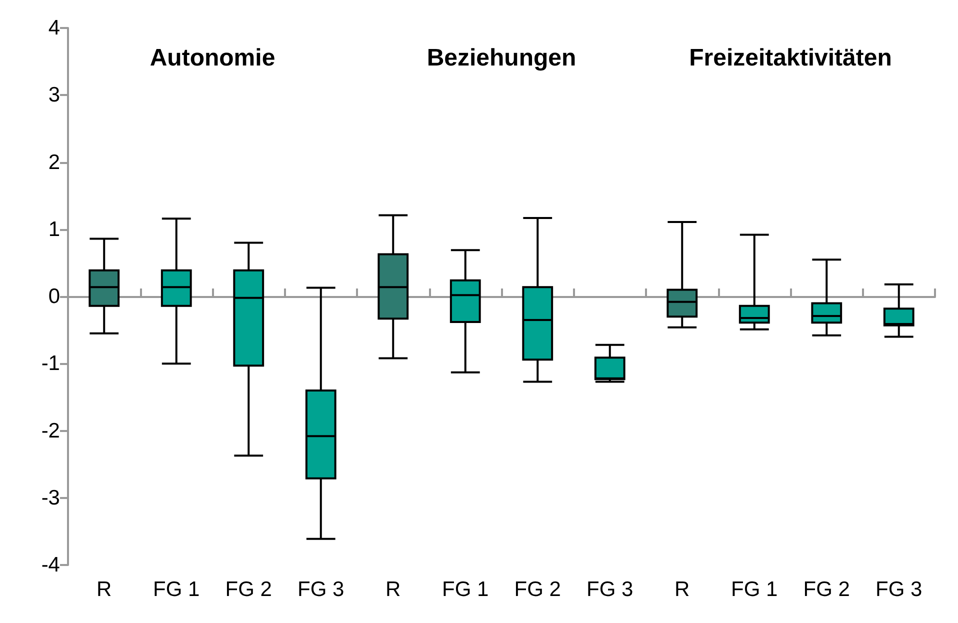 The width and height of the screenshot is (958, 623). Describe the element at coordinates (54, 229) in the screenshot. I see `y-tick-label: 1` at that location.